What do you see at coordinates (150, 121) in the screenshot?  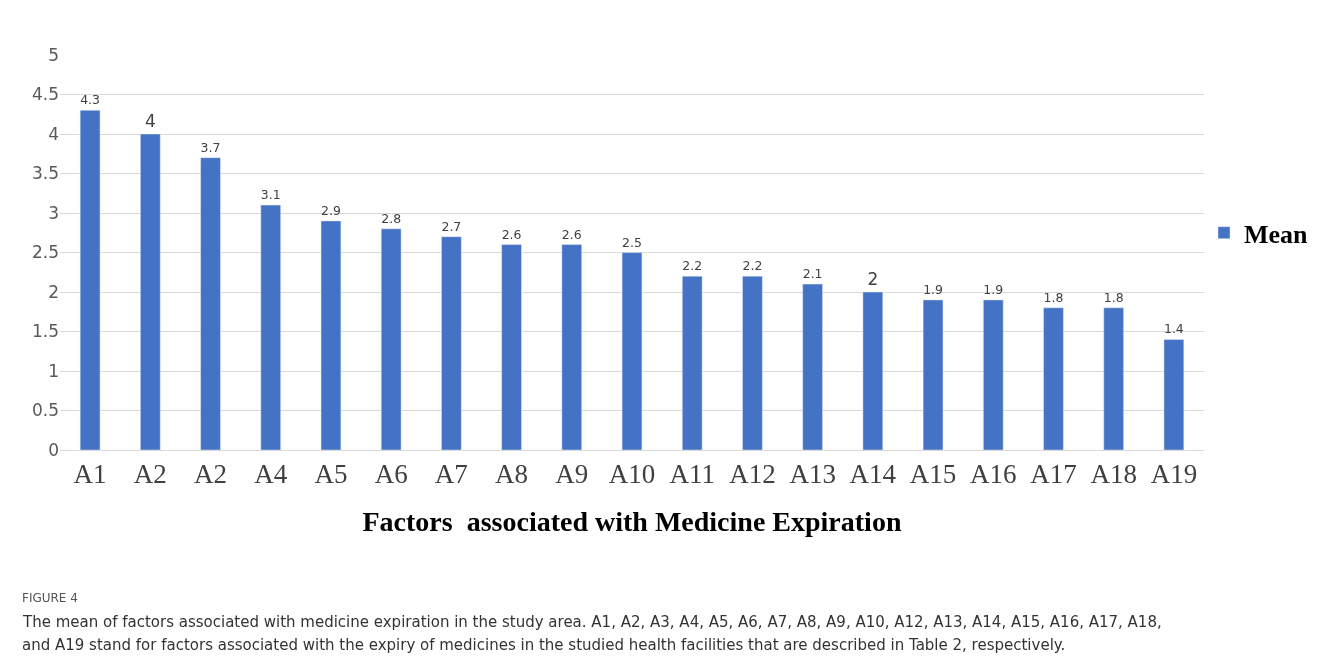 I see `data-label: 4` at bounding box center [150, 121].